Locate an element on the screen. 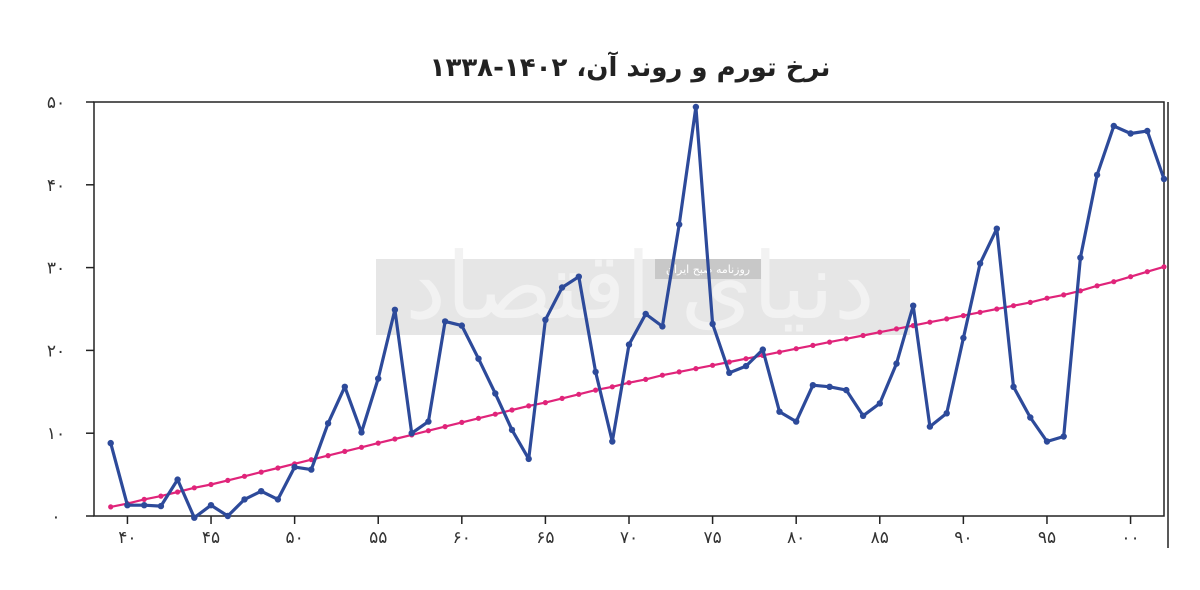 This screenshot has width=1200, height=590. y-axis-ticks: ۰ ۱۰ ۲۰ ۳۰ ۴۰ ۵۰ is located at coordinates (70, 310).